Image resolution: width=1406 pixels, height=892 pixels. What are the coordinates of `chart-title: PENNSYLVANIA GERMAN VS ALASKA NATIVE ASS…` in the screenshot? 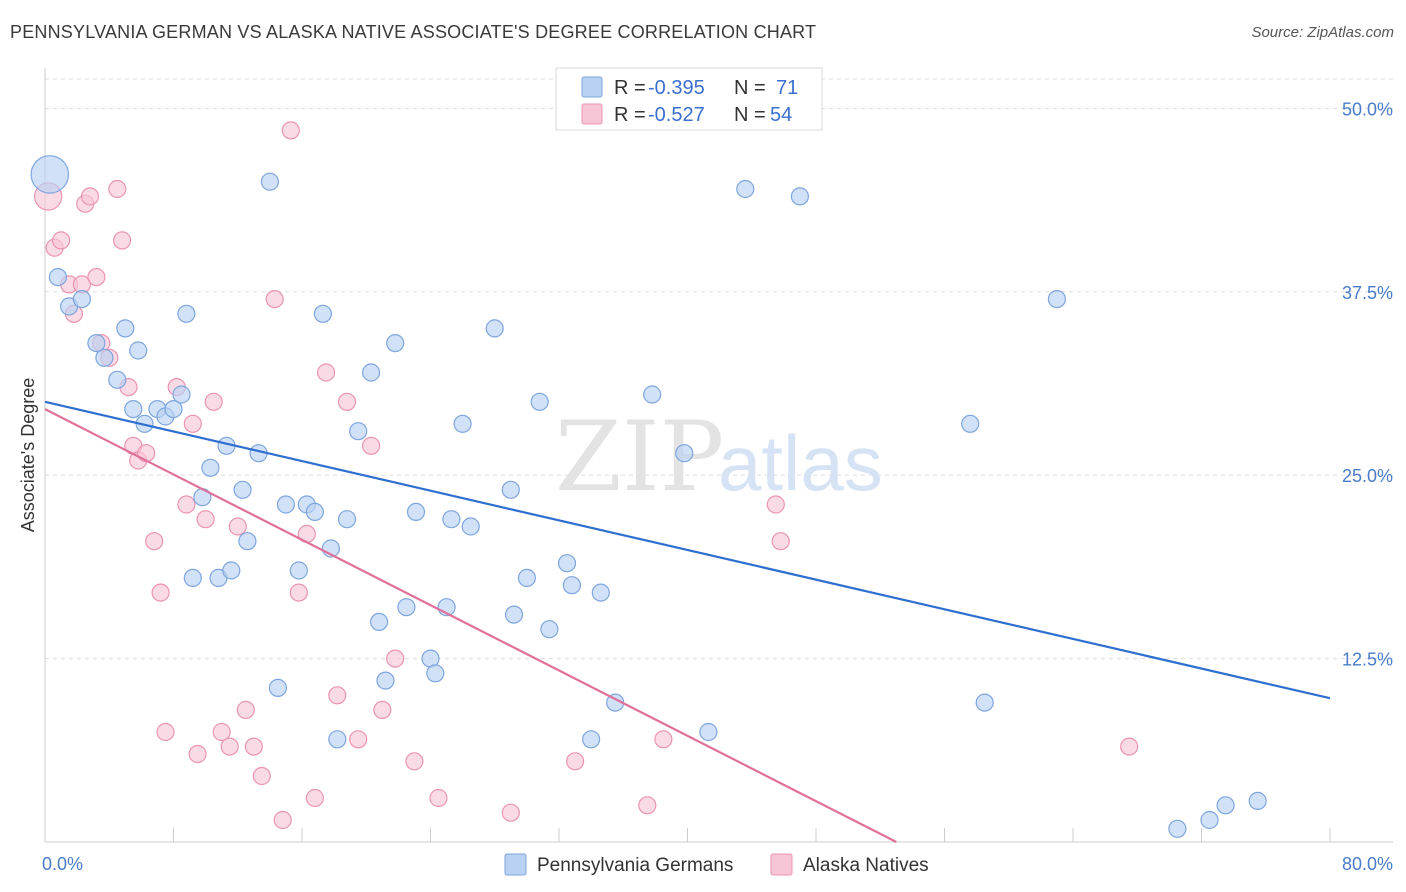 It's located at (413, 32).